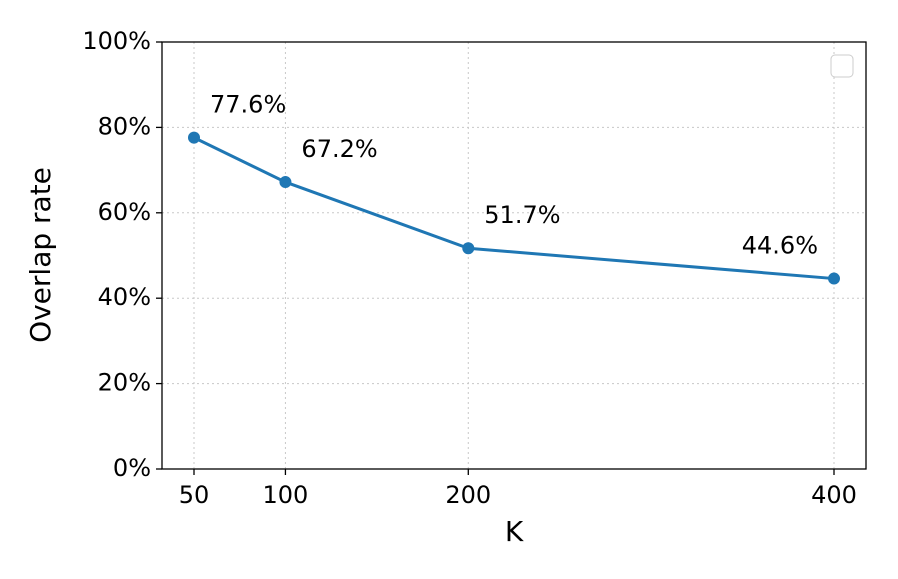  What do you see at coordinates (522, 215) in the screenshot?
I see `data-label: 51.7%` at bounding box center [522, 215].